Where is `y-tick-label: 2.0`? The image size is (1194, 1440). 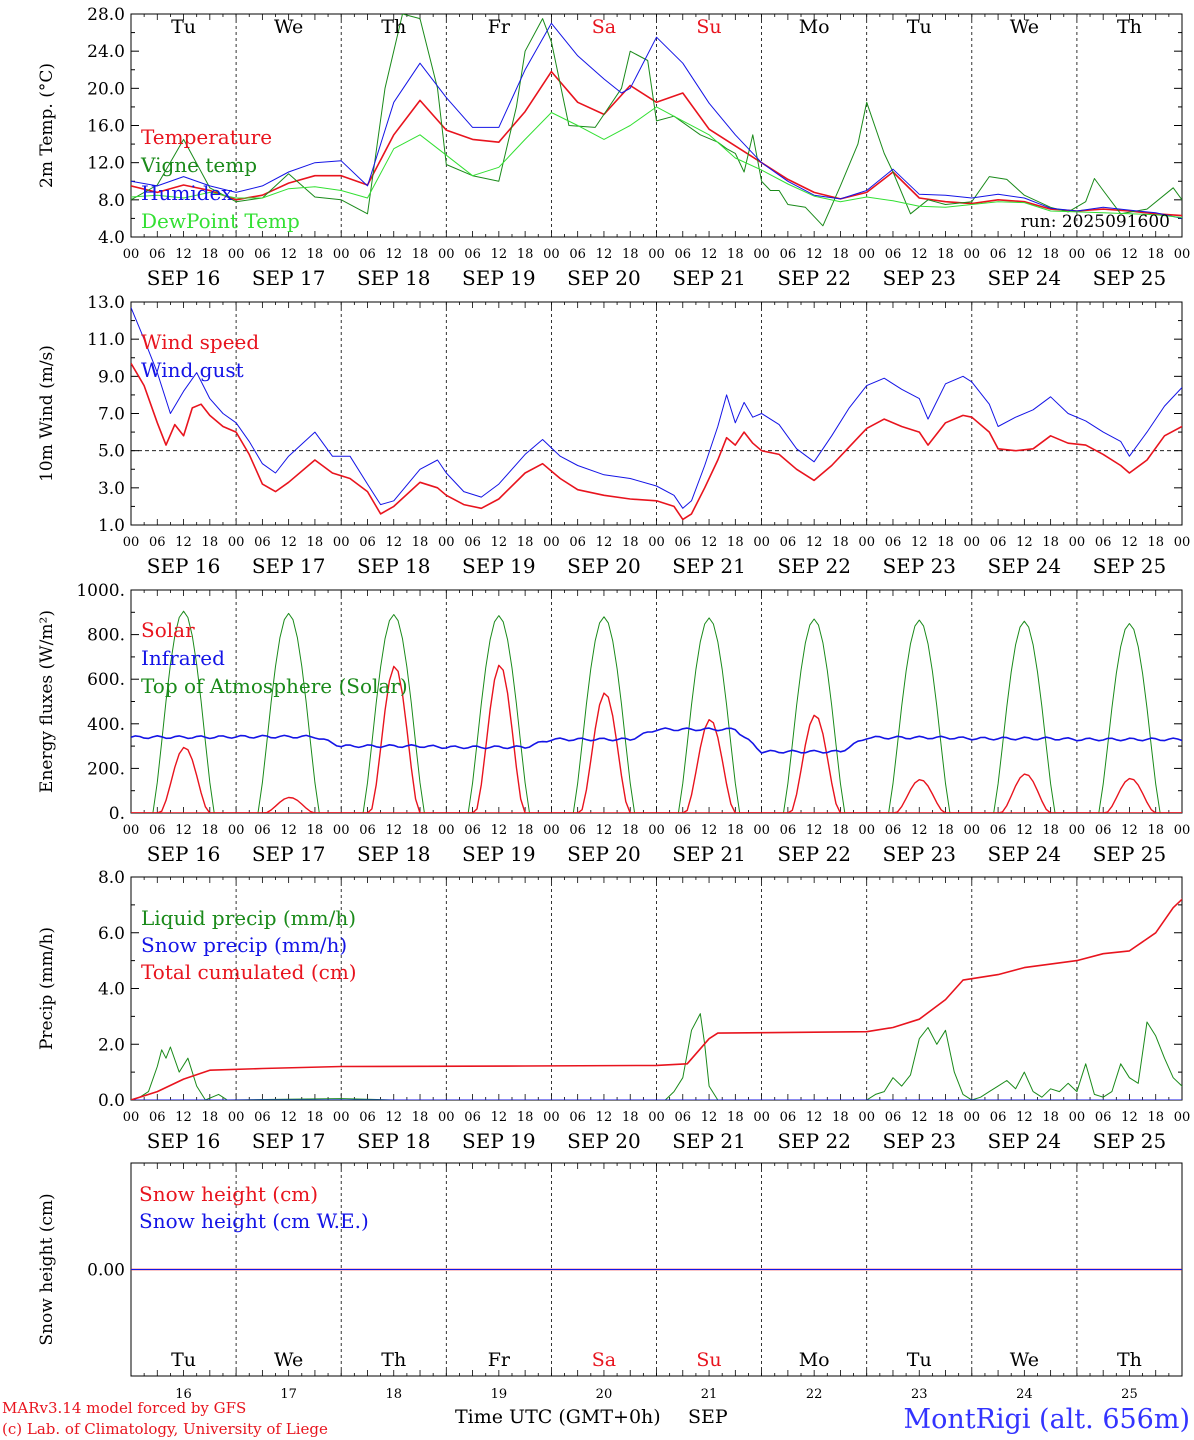 y-tick-label: 2.0 is located at coordinates (111, 1045).